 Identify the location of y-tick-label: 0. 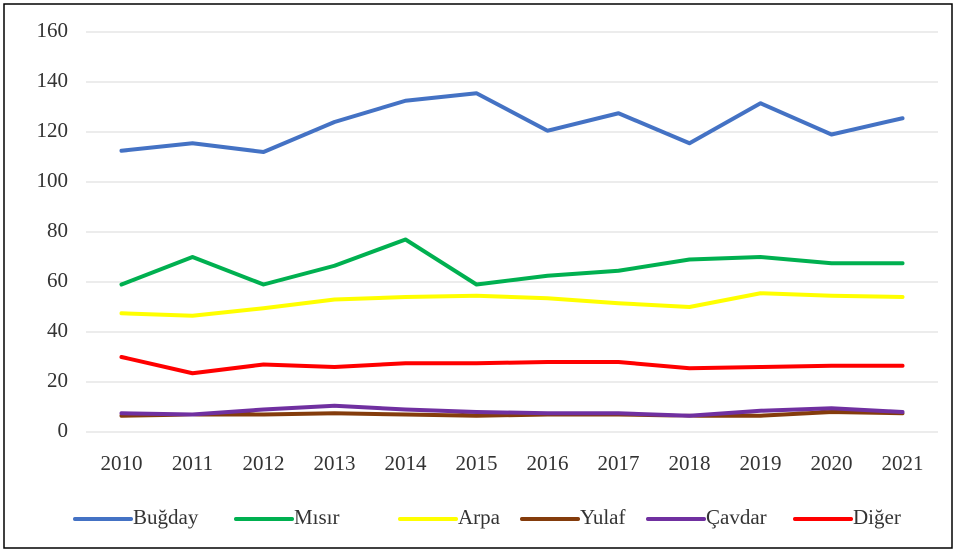
(63, 430).